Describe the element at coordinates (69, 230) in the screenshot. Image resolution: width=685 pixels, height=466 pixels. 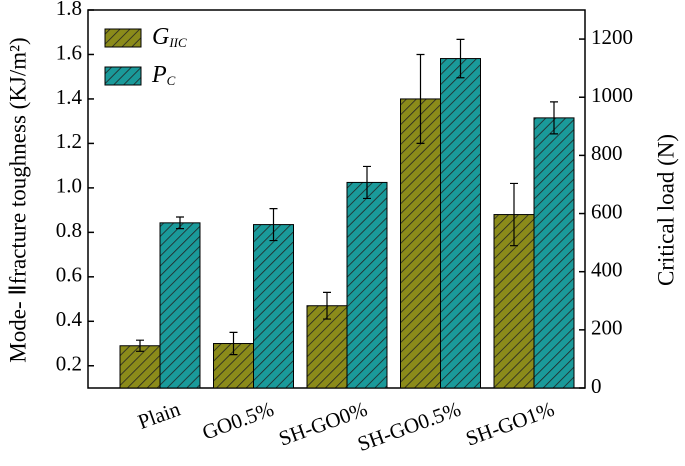
I see `y-tick-label: 0.8` at that location.